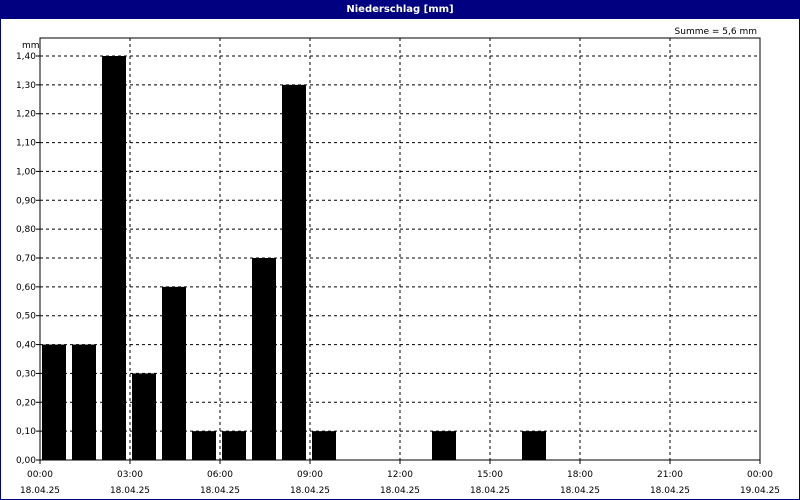 The width and height of the screenshot is (800, 500). Describe the element at coordinates (716, 32) in the screenshot. I see `sum-annotation: Summe = 5,6 mm` at that location.